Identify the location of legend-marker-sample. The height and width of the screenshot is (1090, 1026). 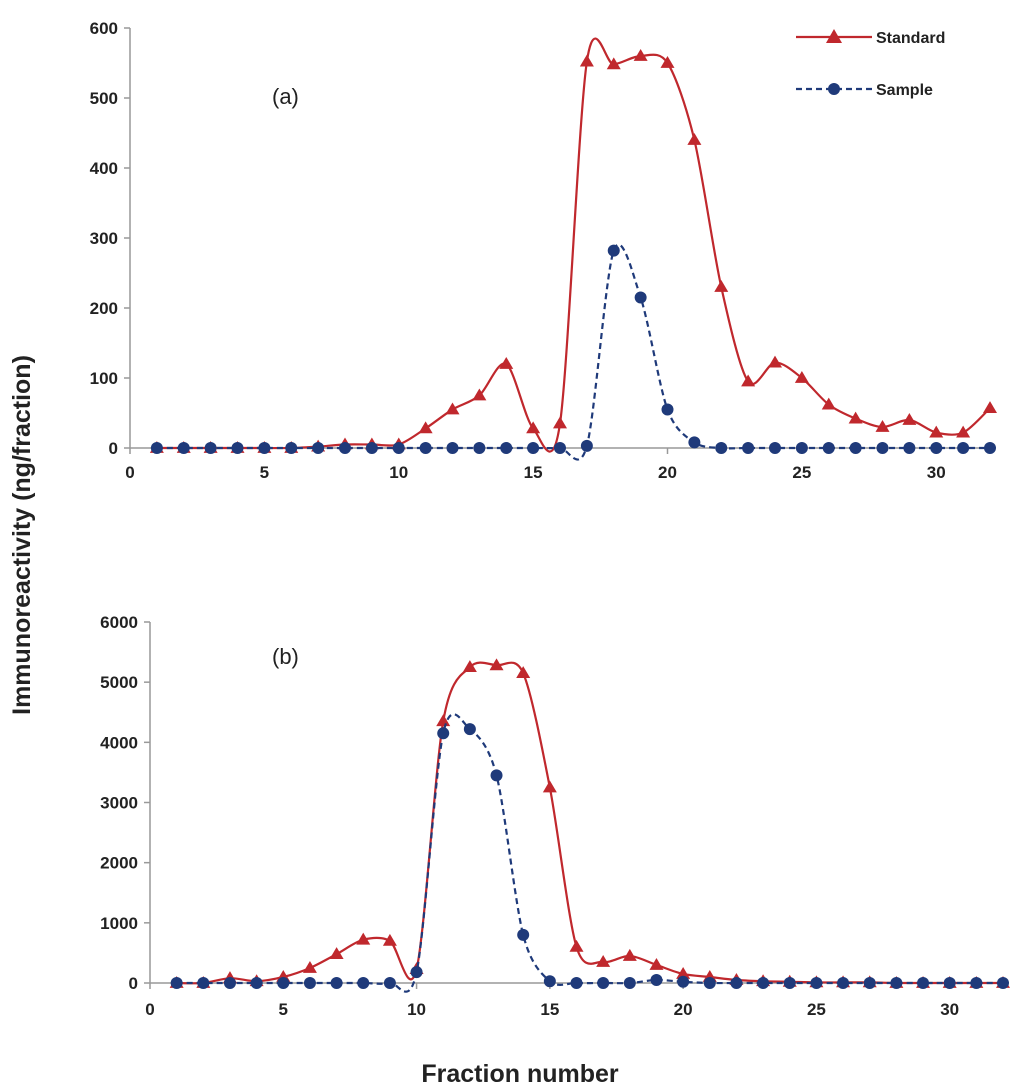
(834, 89).